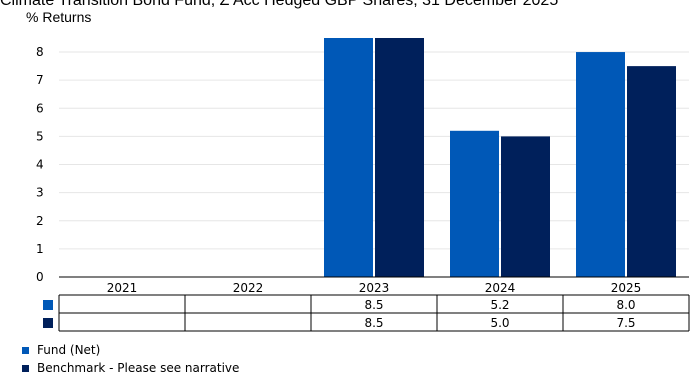 The width and height of the screenshot is (691, 377). Describe the element at coordinates (374, 288) in the screenshot. I see `x-tick-label: 2023` at that location.